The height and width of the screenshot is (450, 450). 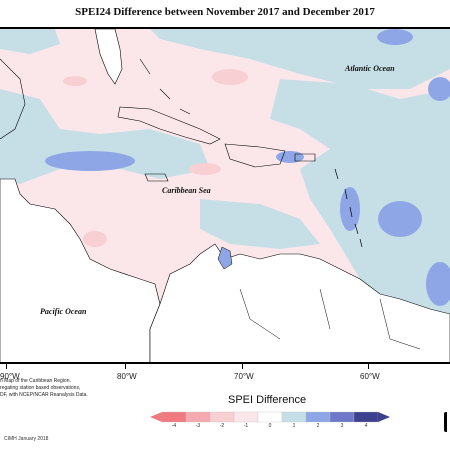 I want to click on pink-patch-center, so click(x=205, y=169).